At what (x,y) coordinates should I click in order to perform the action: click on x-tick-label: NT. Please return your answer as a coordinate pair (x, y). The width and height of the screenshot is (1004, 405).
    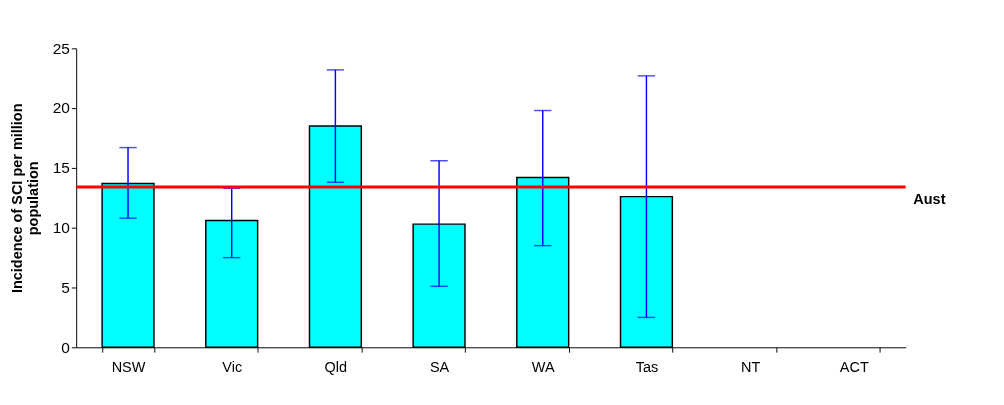
    Looking at the image, I should click on (750, 366).